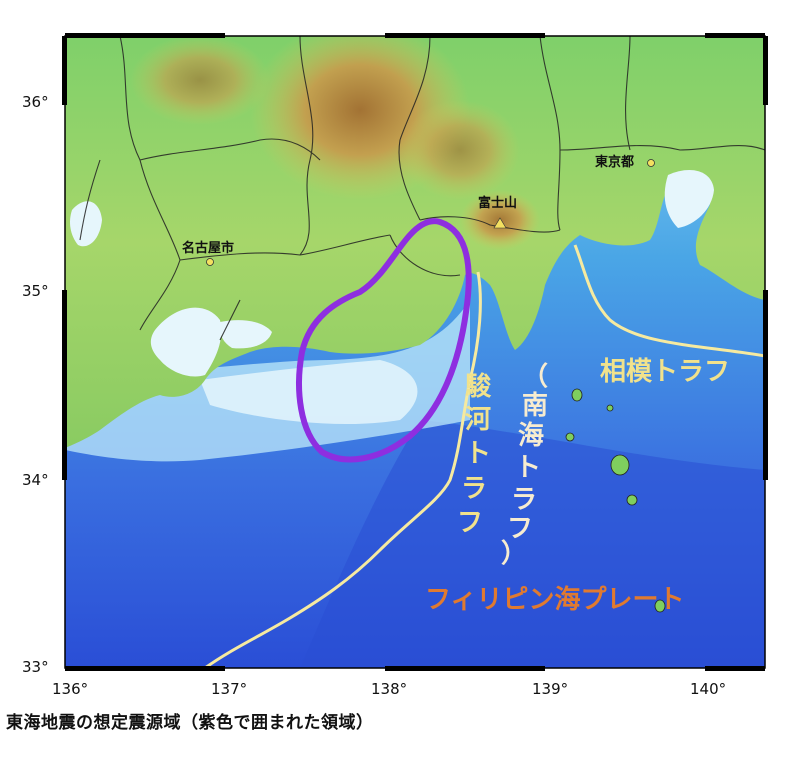 The height and width of the screenshot is (759, 800). I want to click on suruga-char-4: ラ, so click(474, 489).